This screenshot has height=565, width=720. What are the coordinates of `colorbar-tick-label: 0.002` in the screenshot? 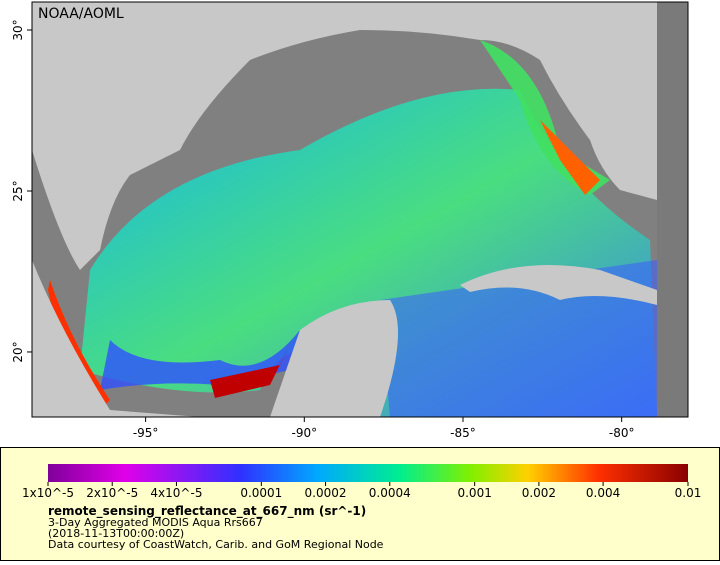 It's located at (539, 493).